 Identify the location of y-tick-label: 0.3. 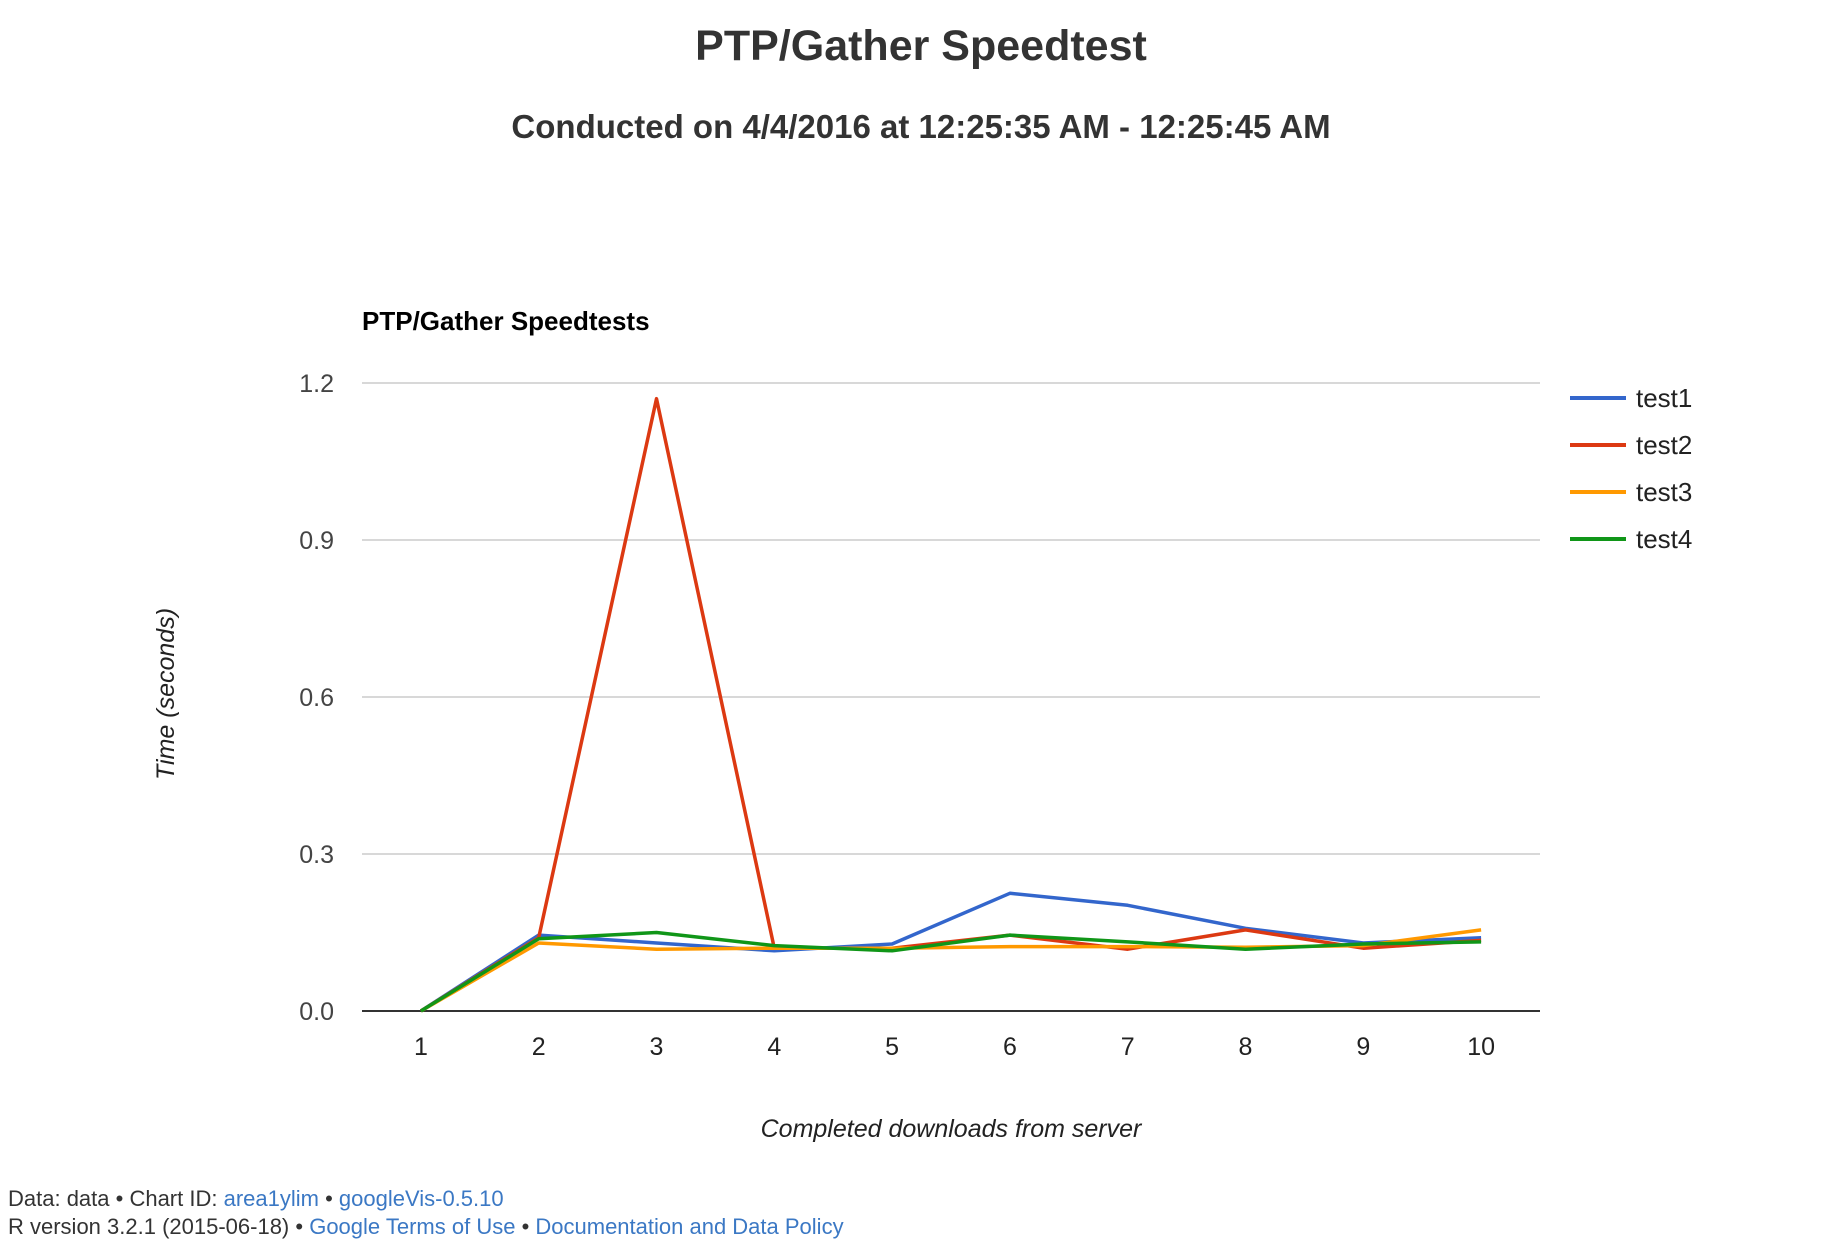
(316, 855).